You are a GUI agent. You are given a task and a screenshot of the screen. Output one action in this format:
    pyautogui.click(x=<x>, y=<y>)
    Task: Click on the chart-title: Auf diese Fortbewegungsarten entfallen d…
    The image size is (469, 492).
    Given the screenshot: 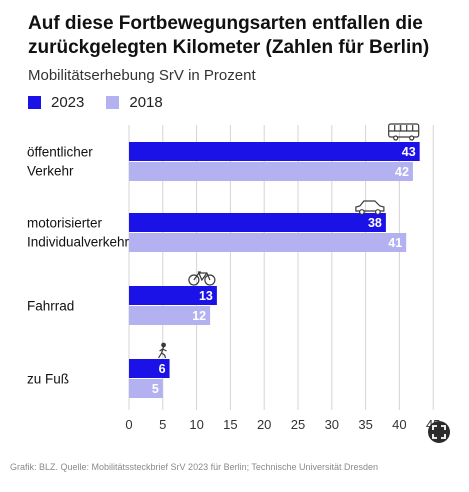 What is the action you would take?
    pyautogui.click(x=229, y=35)
    